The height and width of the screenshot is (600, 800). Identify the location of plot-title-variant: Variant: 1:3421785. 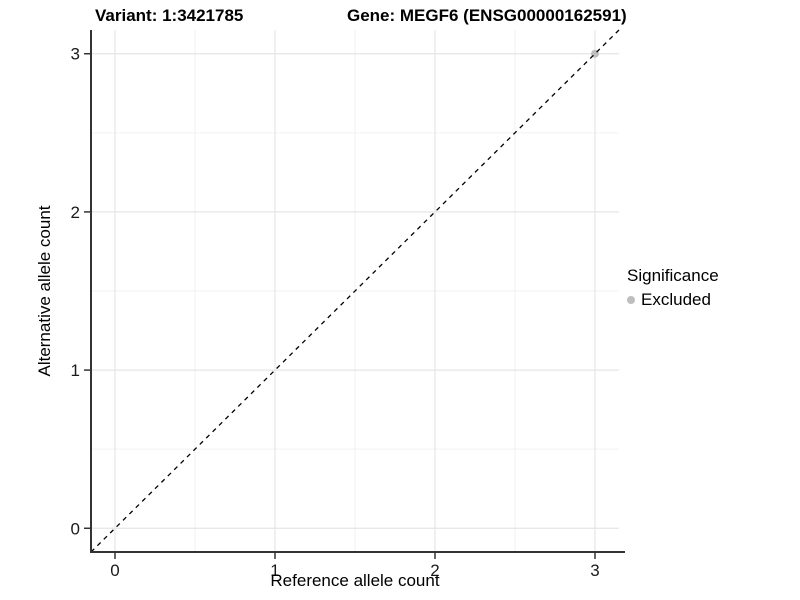
(169, 15).